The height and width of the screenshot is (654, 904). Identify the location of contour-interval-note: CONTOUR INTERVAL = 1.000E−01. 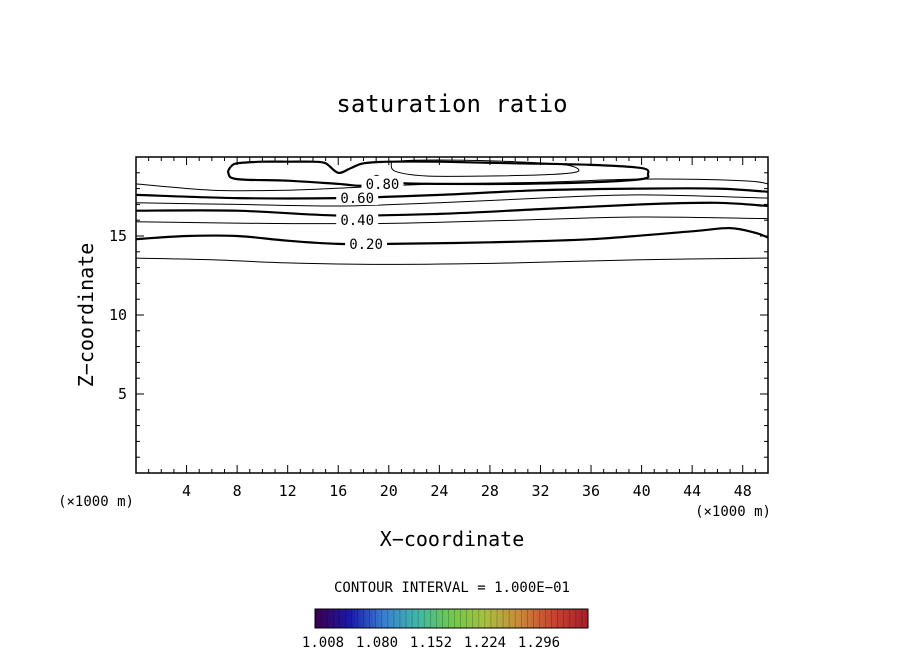
(452, 588).